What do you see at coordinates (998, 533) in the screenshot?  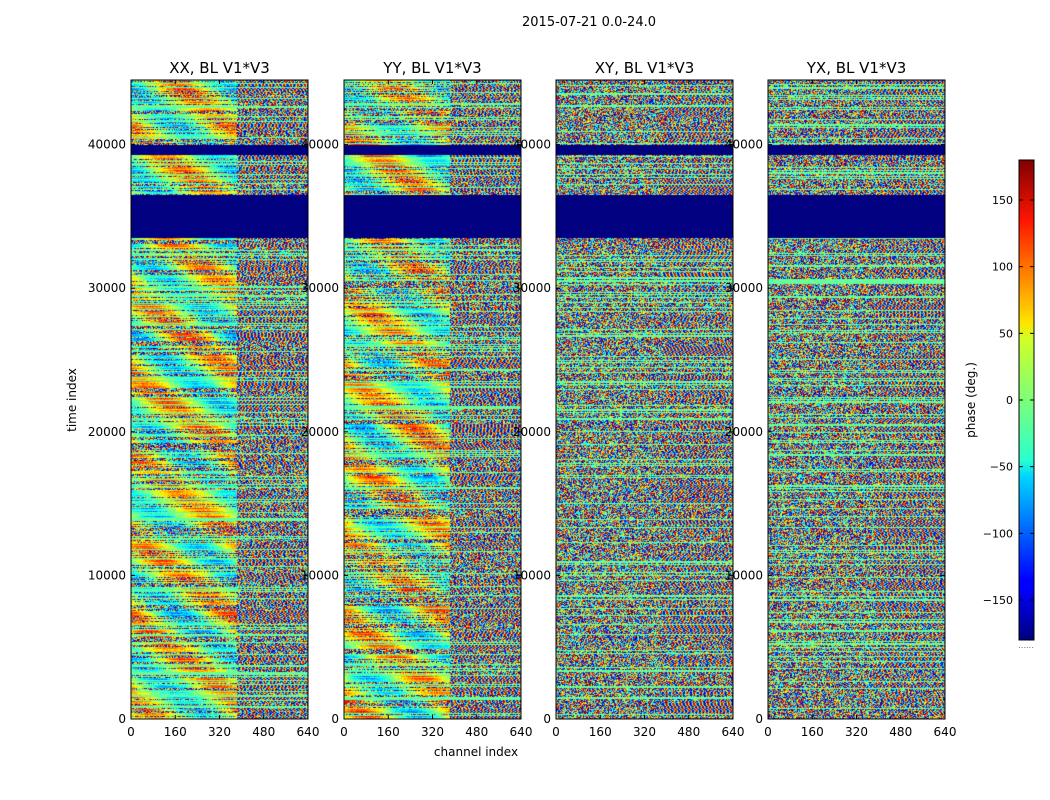 I see `colorbar-tick-label: −100` at bounding box center [998, 533].